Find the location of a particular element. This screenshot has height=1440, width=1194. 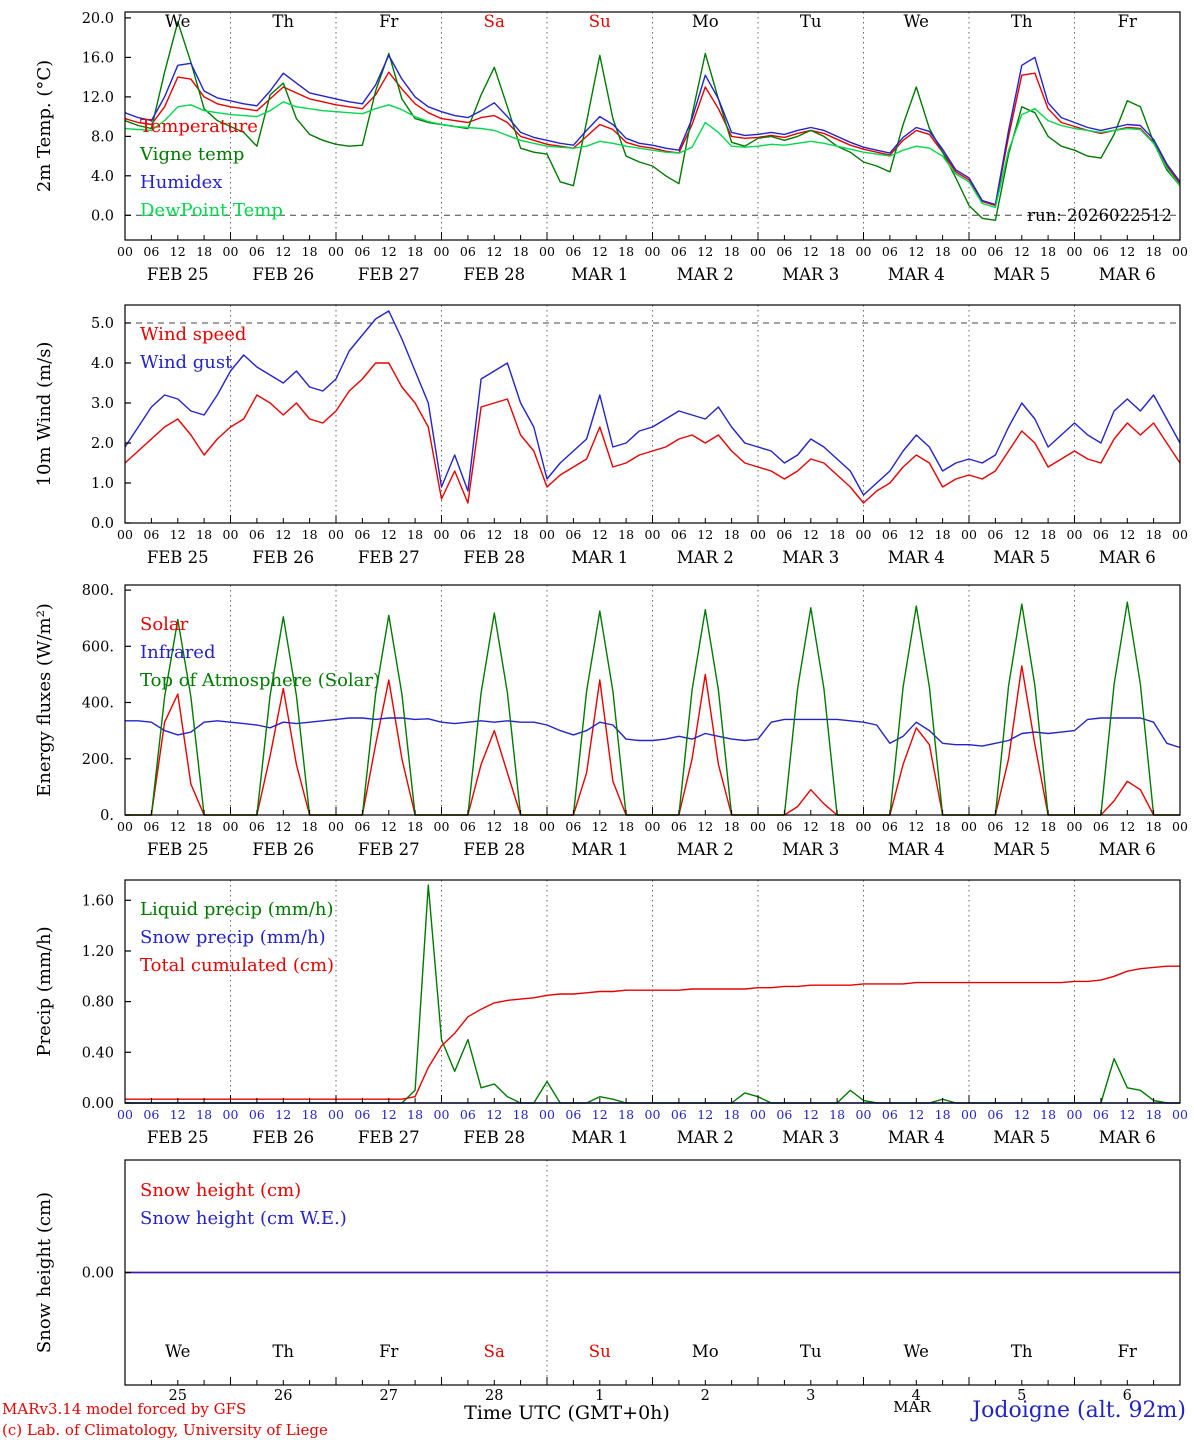

day-name-top: Su is located at coordinates (600, 21).